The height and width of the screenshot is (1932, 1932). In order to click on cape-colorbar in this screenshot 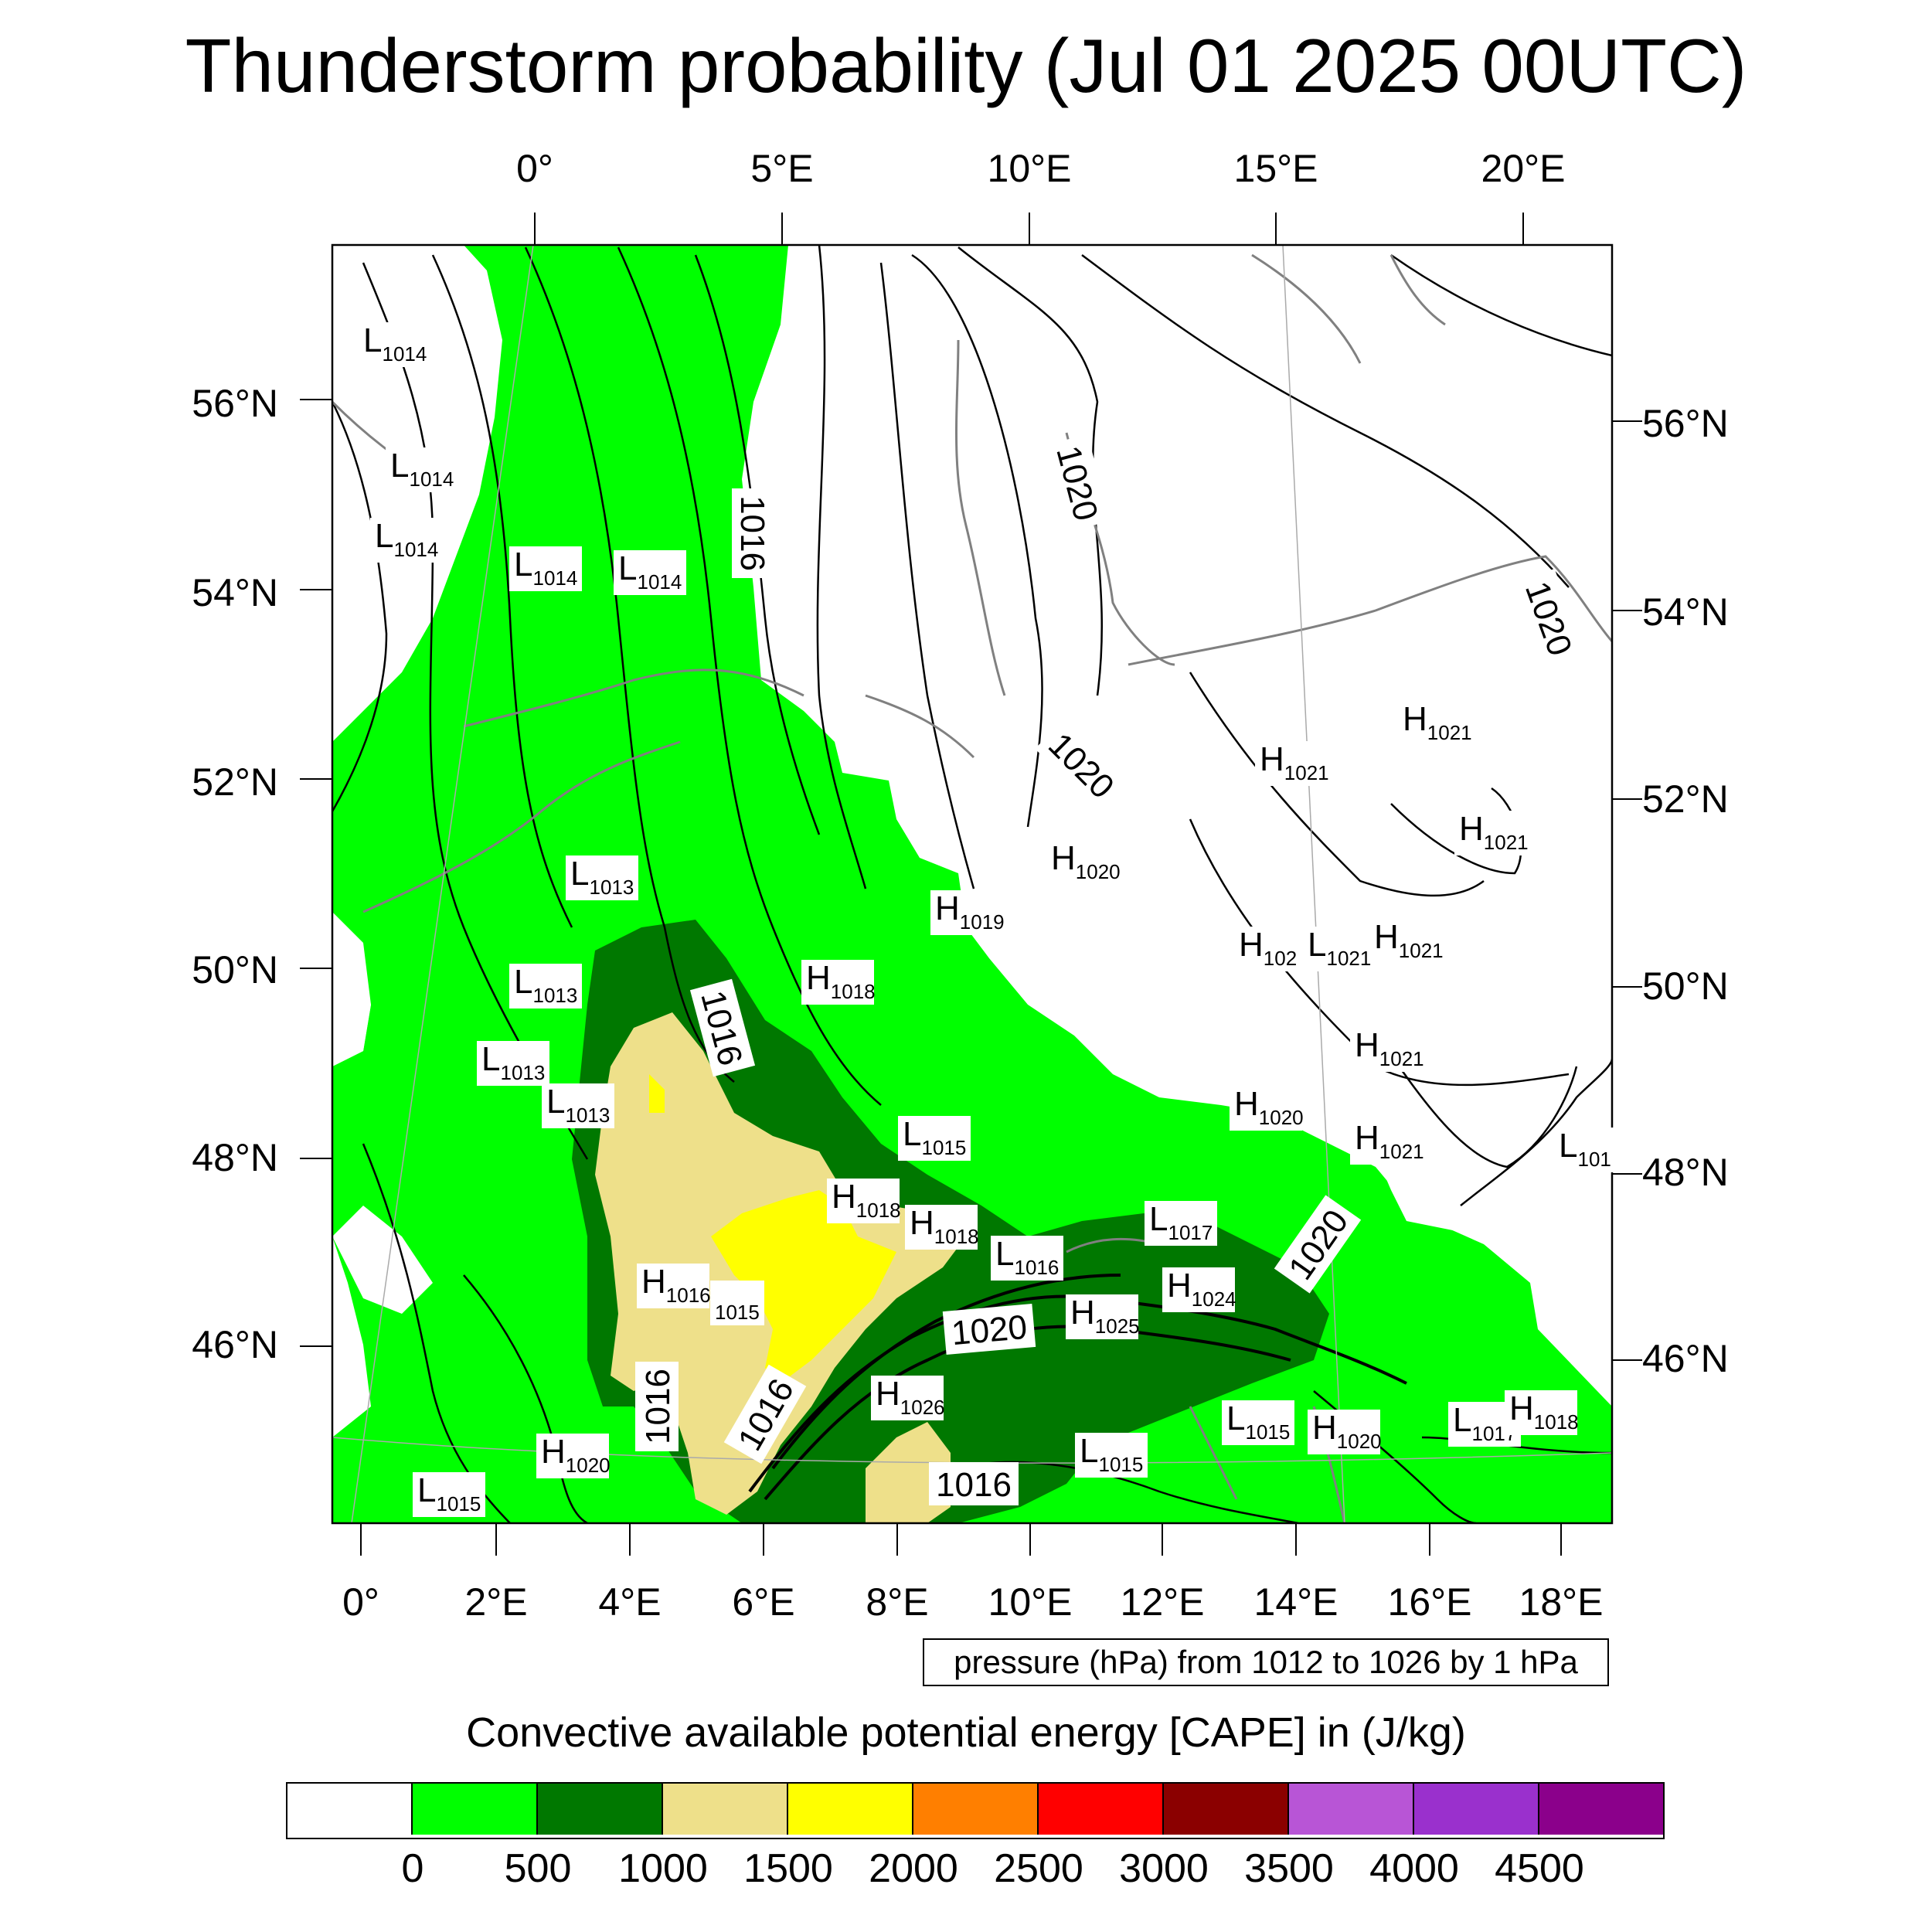, I will do `click(976, 1811)`.